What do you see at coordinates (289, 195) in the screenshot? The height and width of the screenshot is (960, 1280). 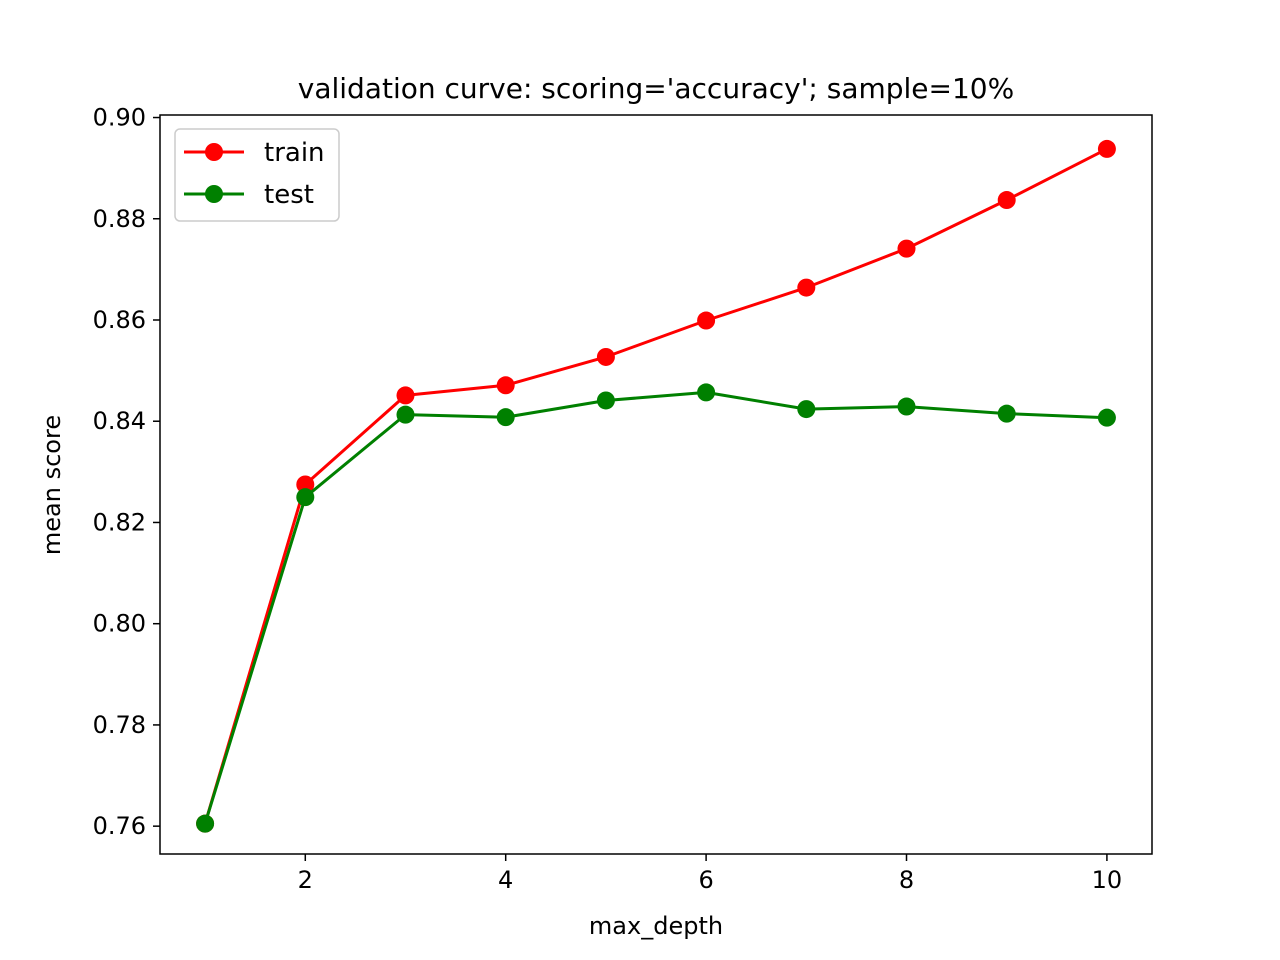 I see `legend-label-test: test` at bounding box center [289, 195].